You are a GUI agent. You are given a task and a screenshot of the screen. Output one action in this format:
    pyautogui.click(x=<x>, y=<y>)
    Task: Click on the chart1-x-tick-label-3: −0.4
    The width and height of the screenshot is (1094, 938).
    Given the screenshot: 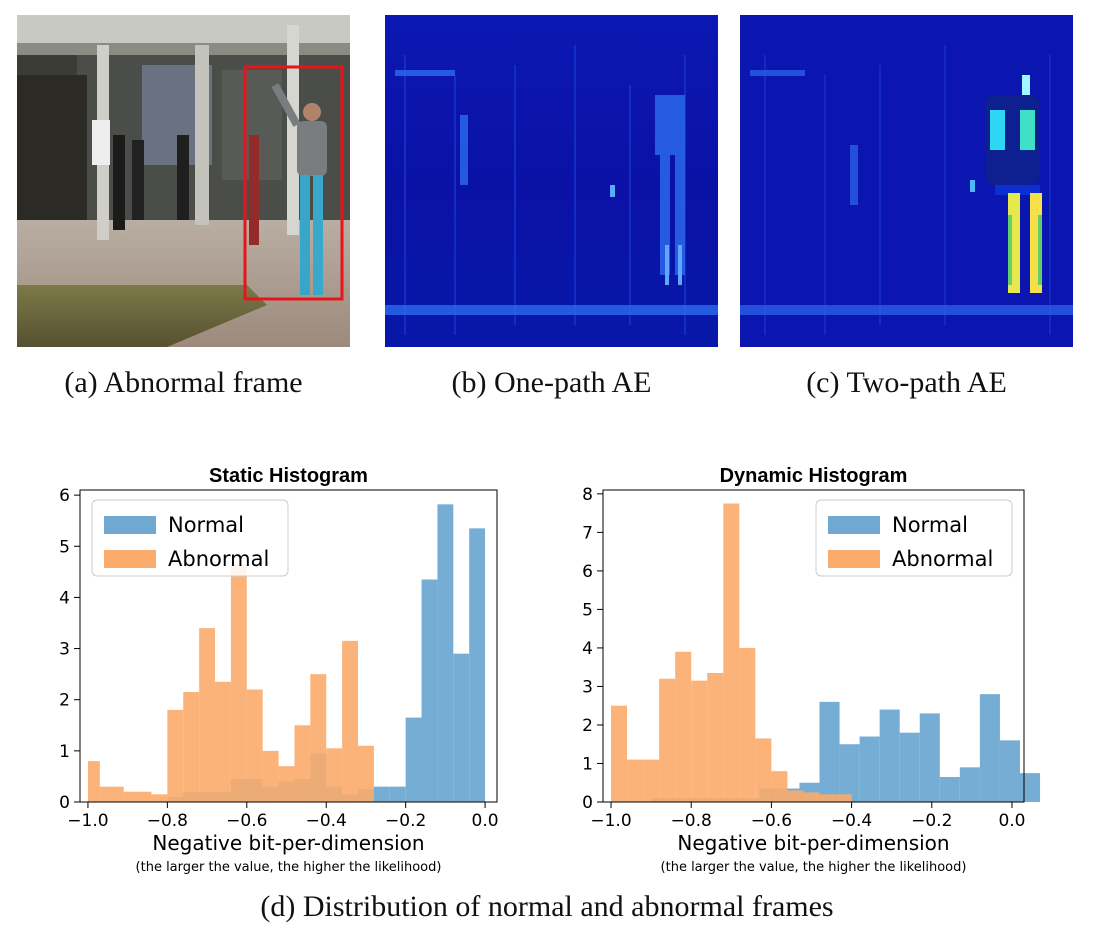 What is the action you would take?
    pyautogui.click(x=326, y=821)
    